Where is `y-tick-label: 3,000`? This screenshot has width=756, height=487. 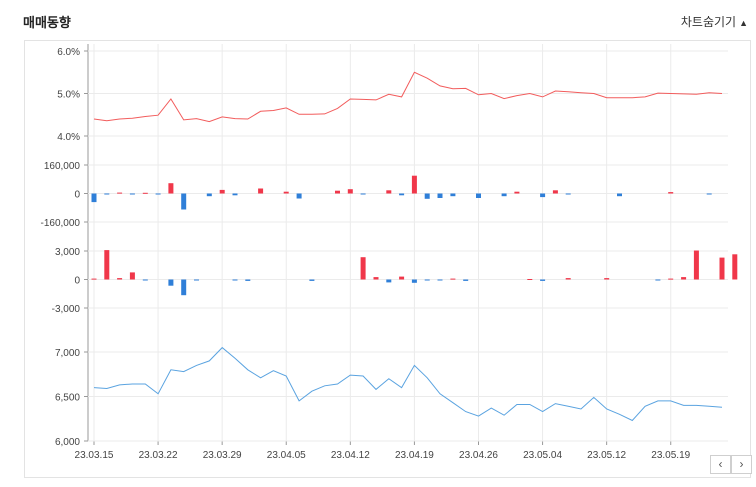
y-tick-label: 3,000 is located at coordinates (67, 252).